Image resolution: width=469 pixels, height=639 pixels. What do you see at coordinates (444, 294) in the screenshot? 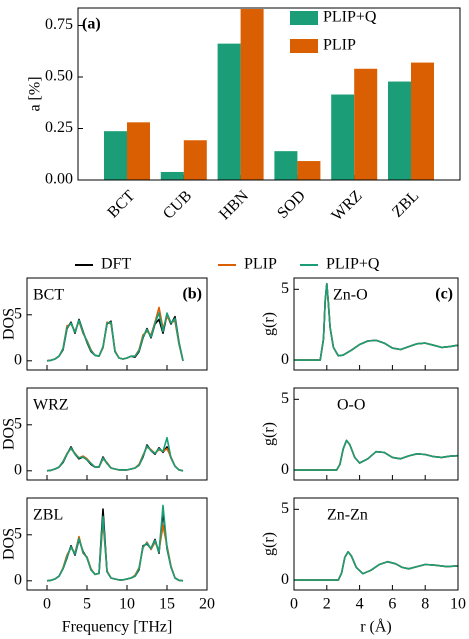
I see `panel-annotation: (c)` at bounding box center [444, 294].